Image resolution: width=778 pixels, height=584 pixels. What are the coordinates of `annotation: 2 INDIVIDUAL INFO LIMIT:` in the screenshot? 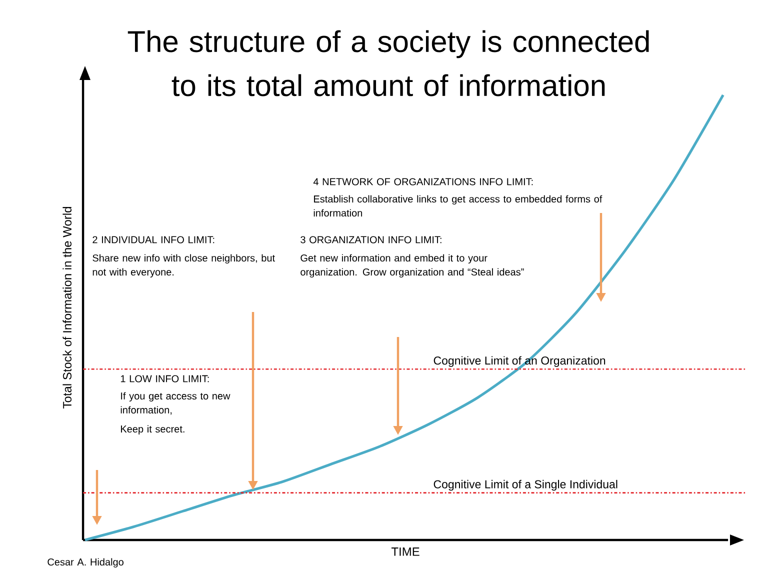 It's located at (153, 240).